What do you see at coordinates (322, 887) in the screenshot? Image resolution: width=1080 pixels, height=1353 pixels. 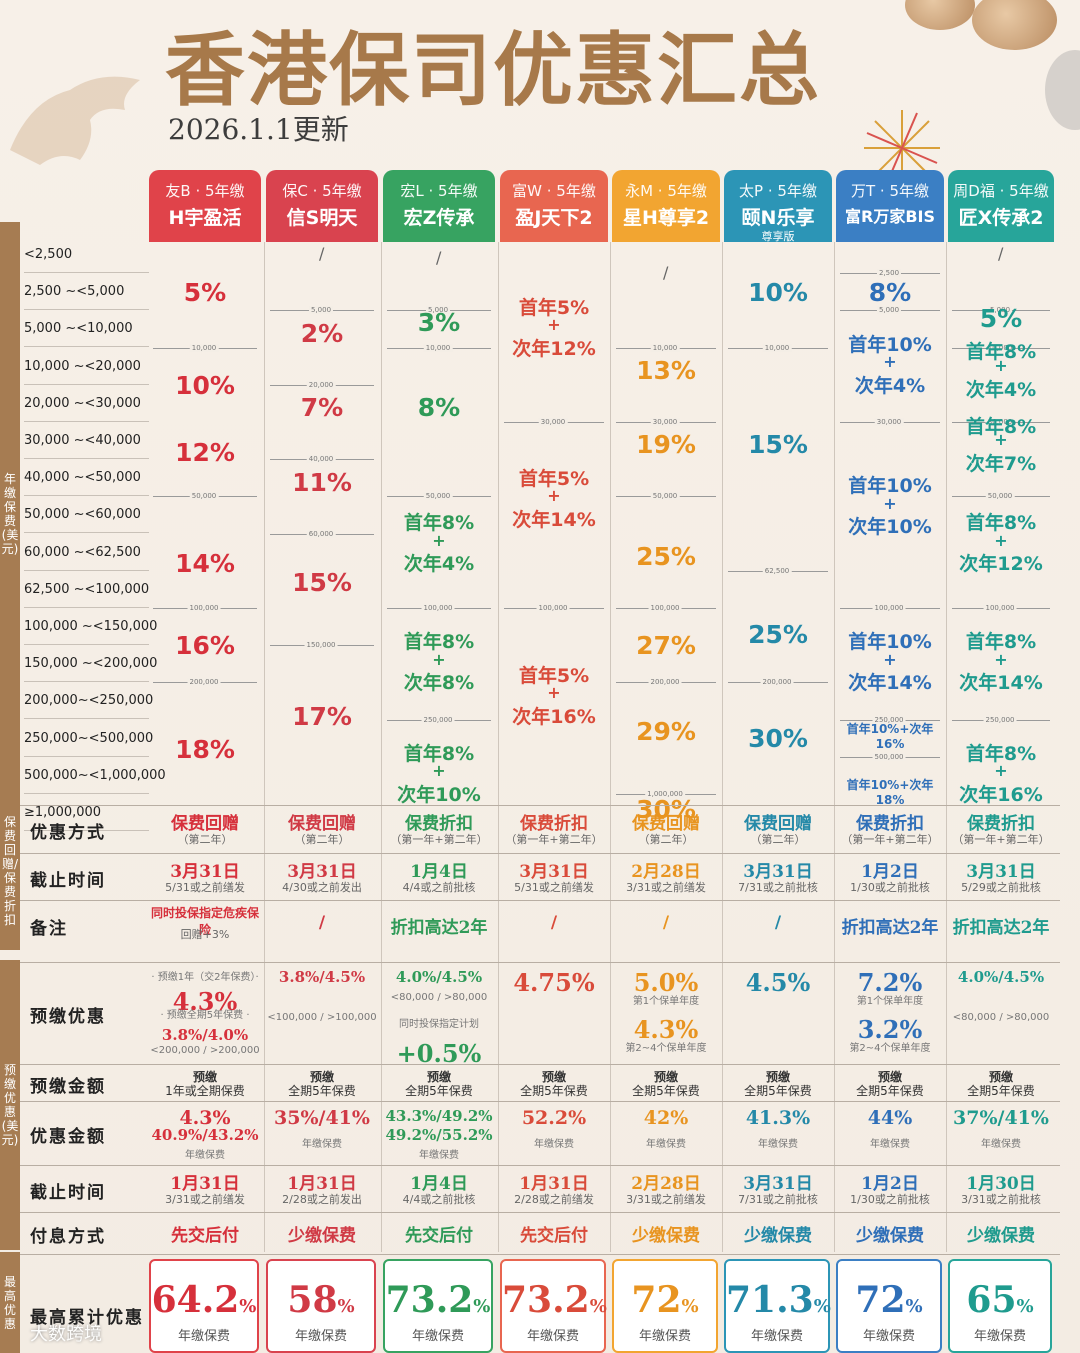 I see `row-note: 4/30或之前发出` at bounding box center [322, 887].